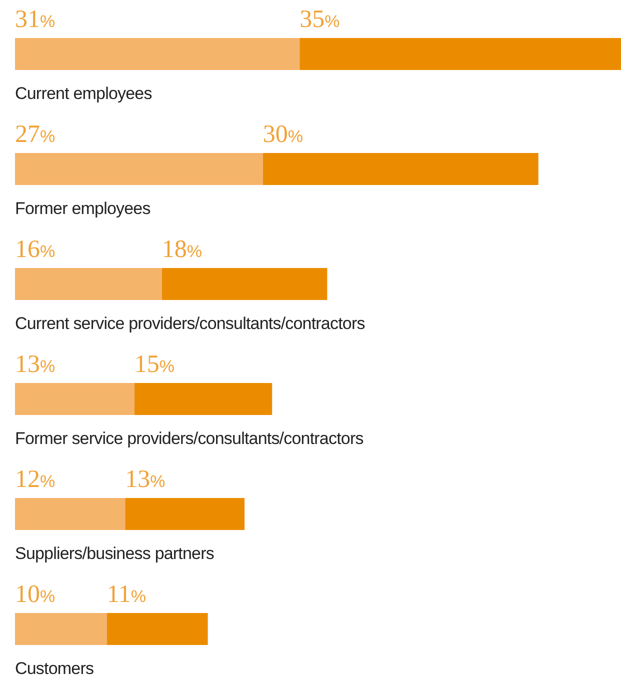 The height and width of the screenshot is (677, 621). Describe the element at coordinates (114, 553) in the screenshot. I see `y-tick-label: Suppliers/business partners` at that location.